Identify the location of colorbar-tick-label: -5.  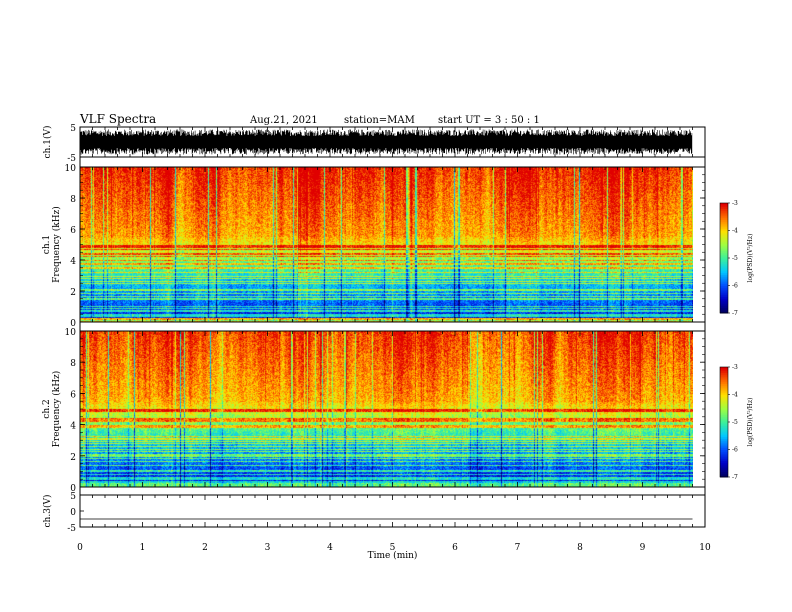
(735, 422).